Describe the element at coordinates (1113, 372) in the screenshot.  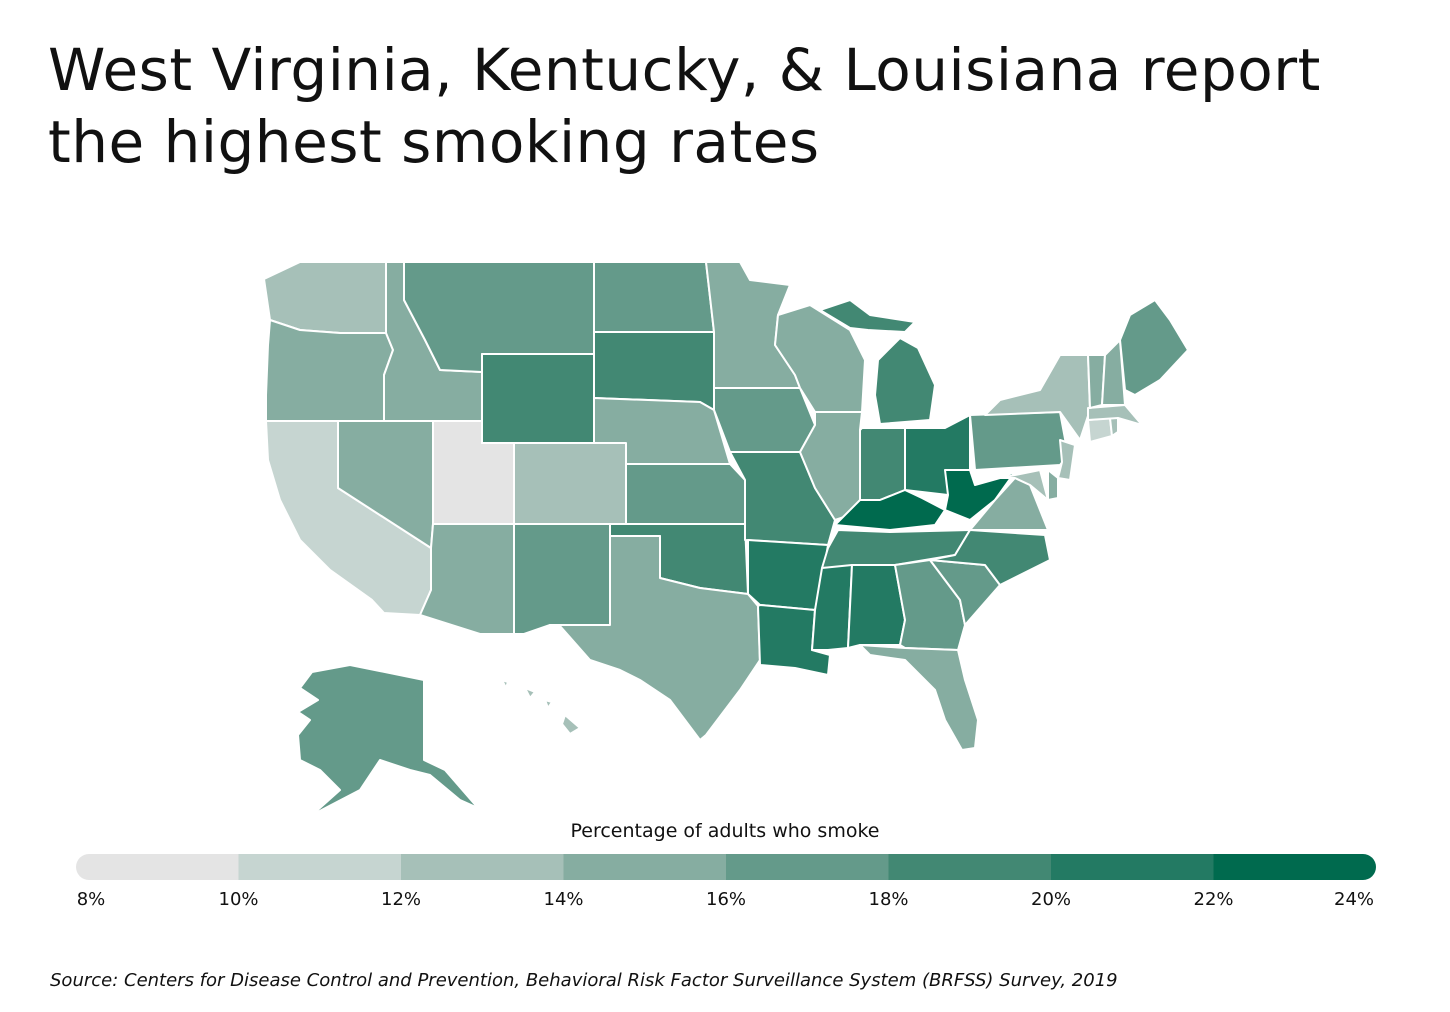
I see `state-new-hampshire` at that location.